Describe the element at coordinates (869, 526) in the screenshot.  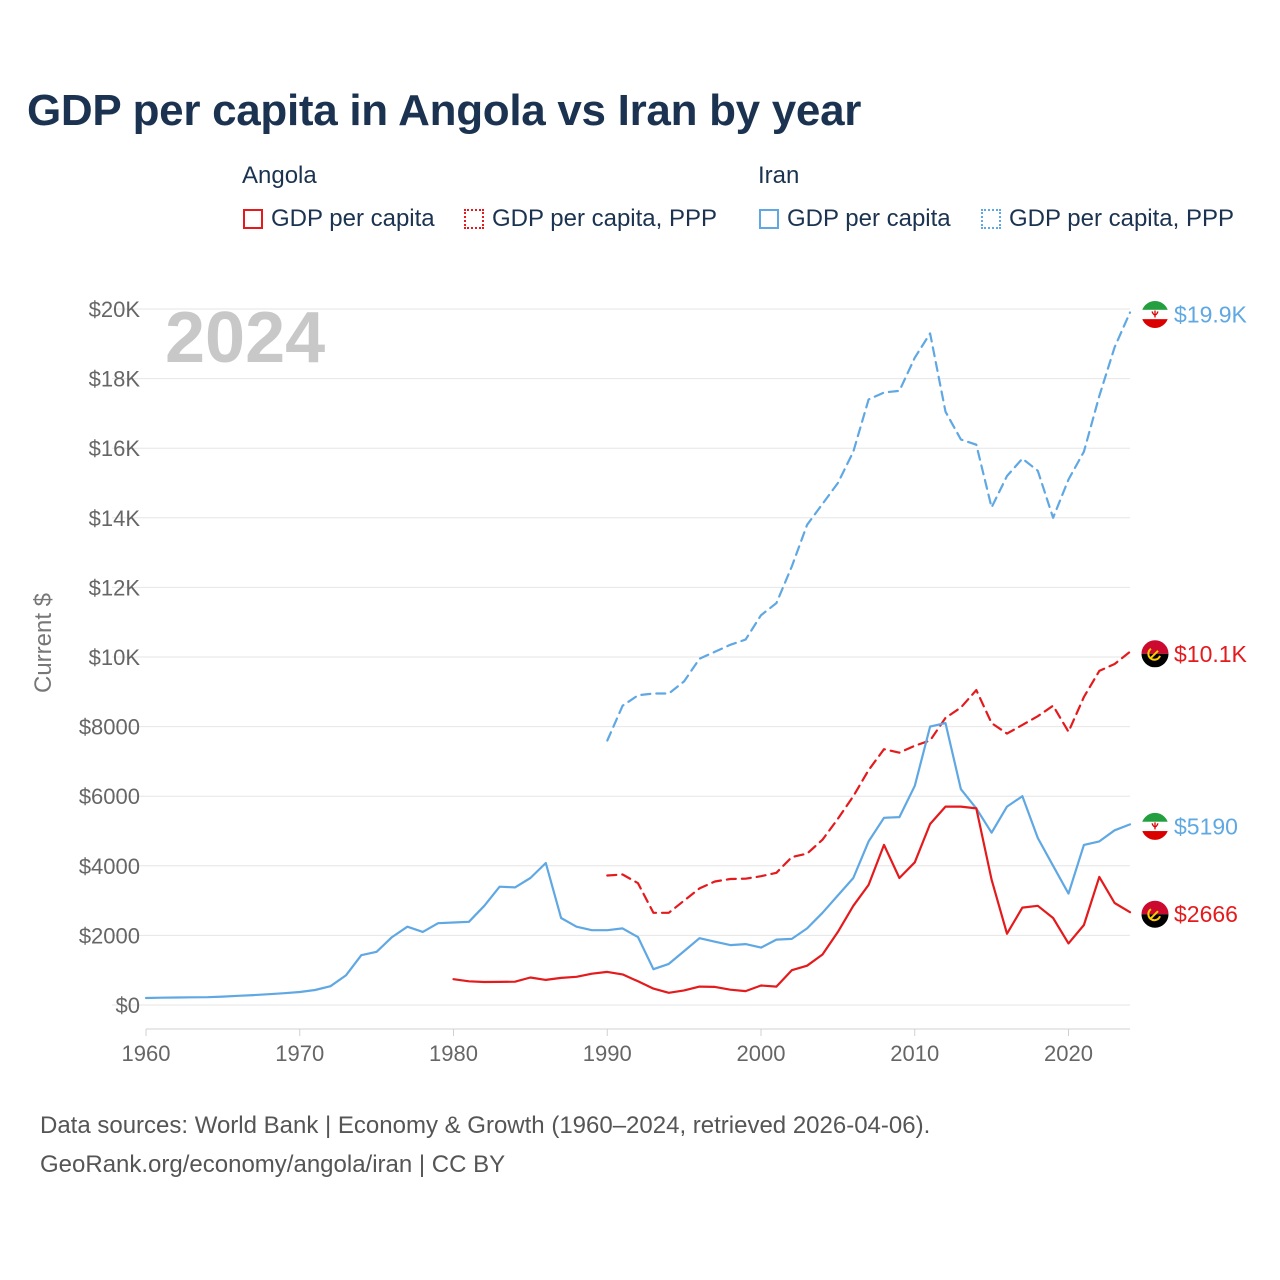
I see `series-line-iran-ppp` at that location.